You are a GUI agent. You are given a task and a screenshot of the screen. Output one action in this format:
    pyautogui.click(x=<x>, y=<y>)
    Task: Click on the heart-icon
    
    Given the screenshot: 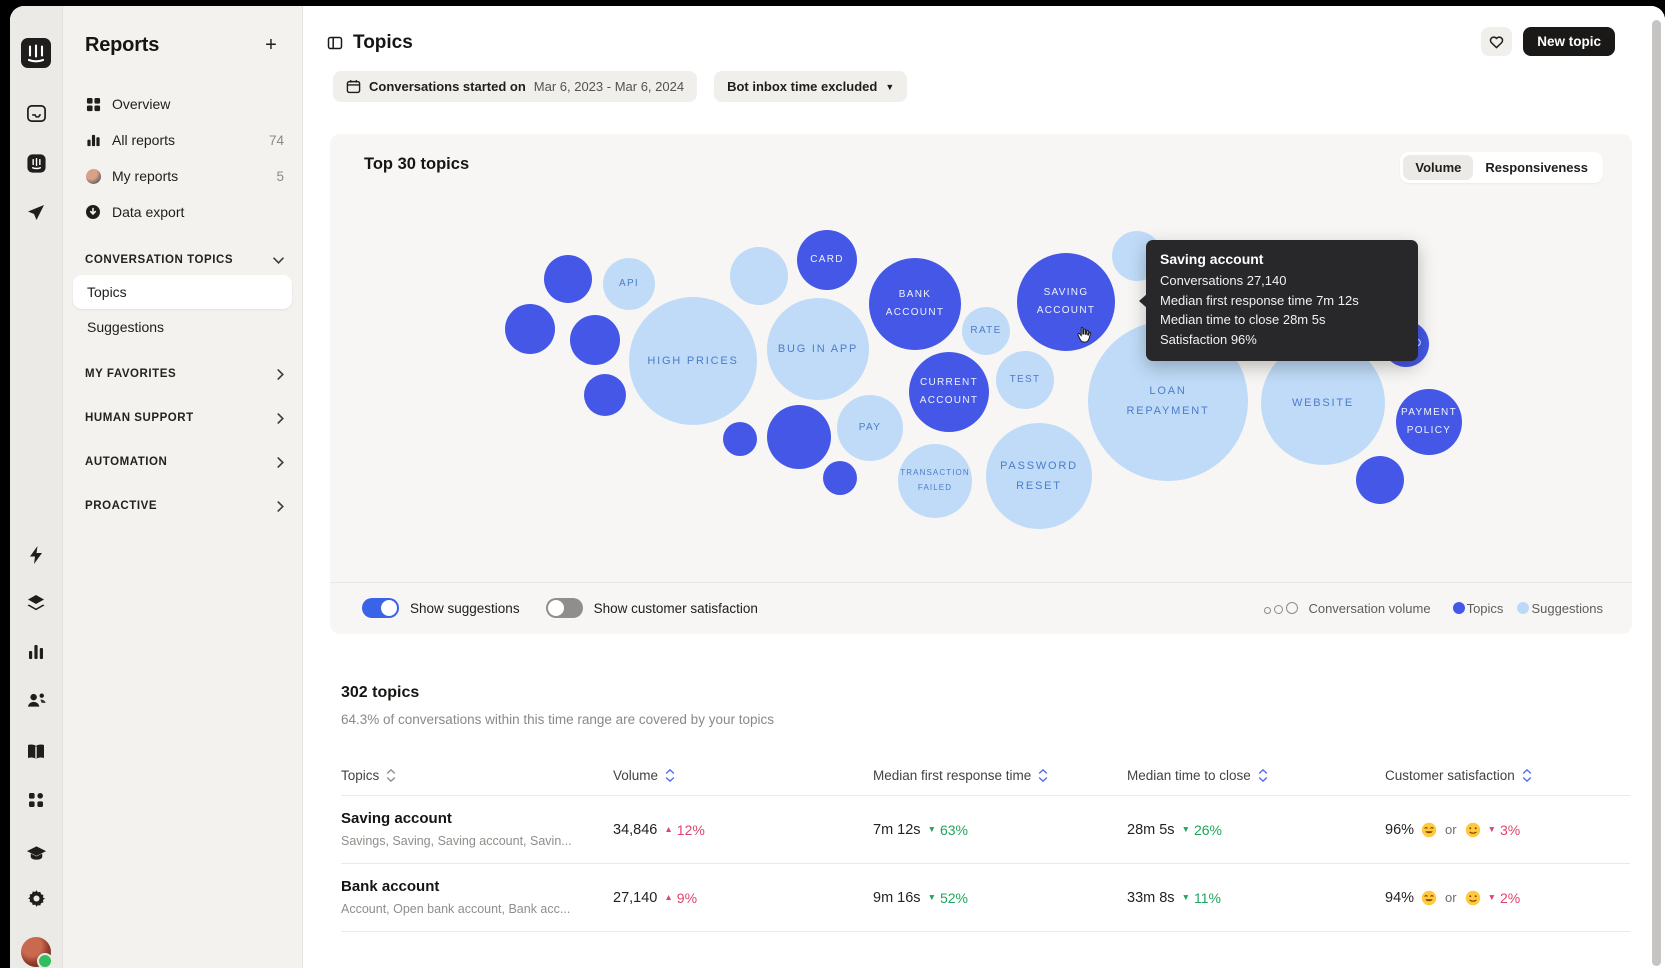 What is the action you would take?
    pyautogui.click(x=1496, y=42)
    